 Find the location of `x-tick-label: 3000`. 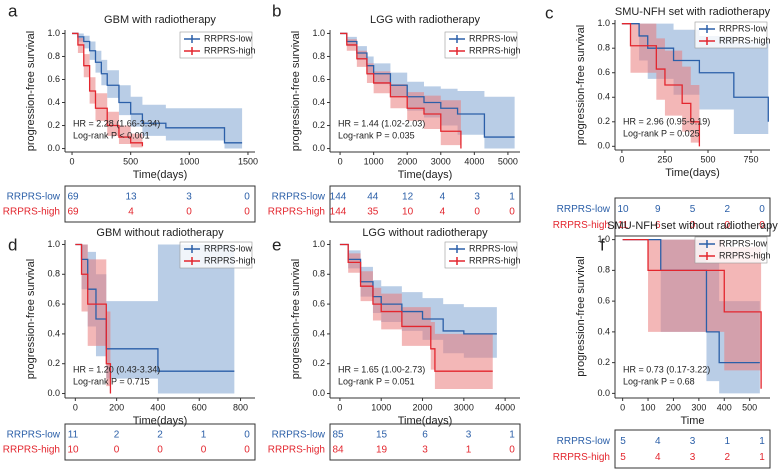

x-tick-label: 3000 is located at coordinates (441, 161).